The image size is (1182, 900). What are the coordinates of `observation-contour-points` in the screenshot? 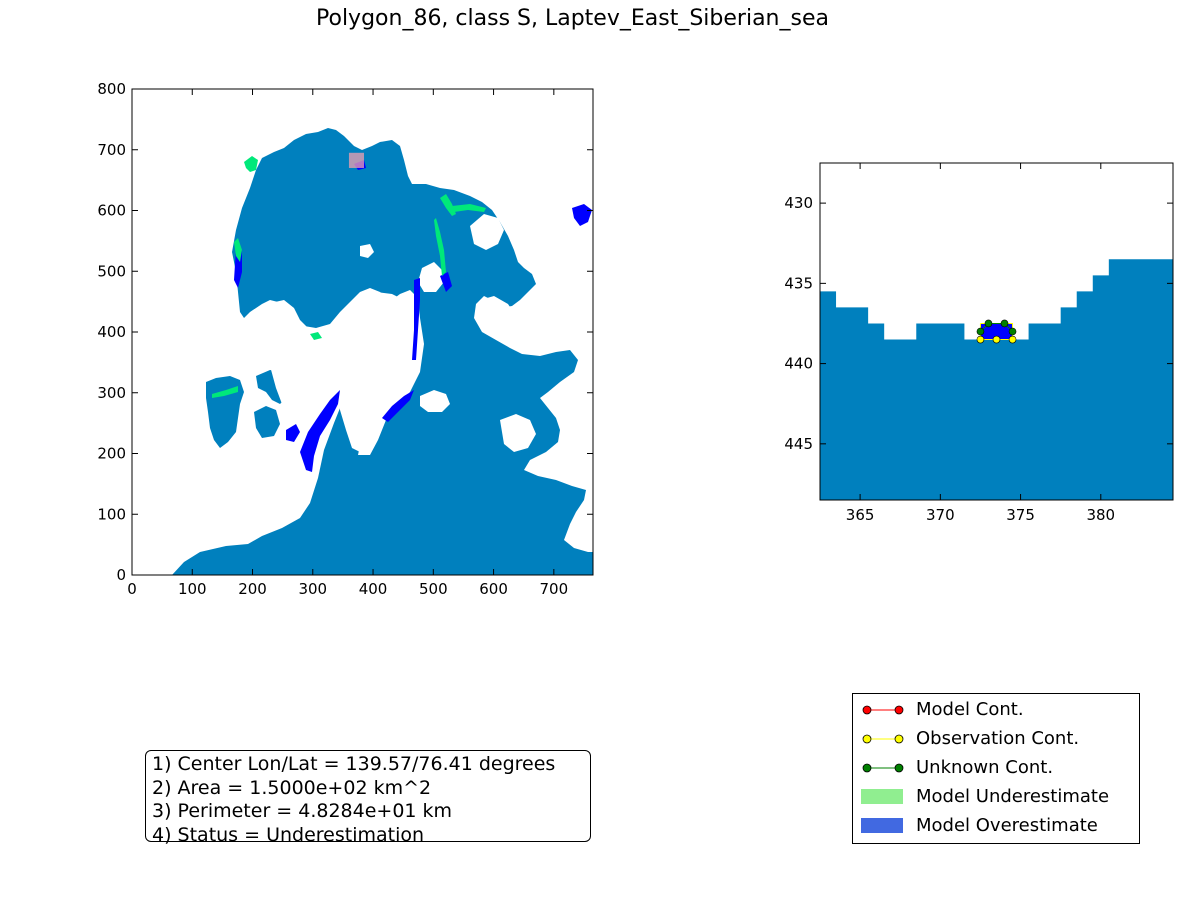 It's located at (996, 339).